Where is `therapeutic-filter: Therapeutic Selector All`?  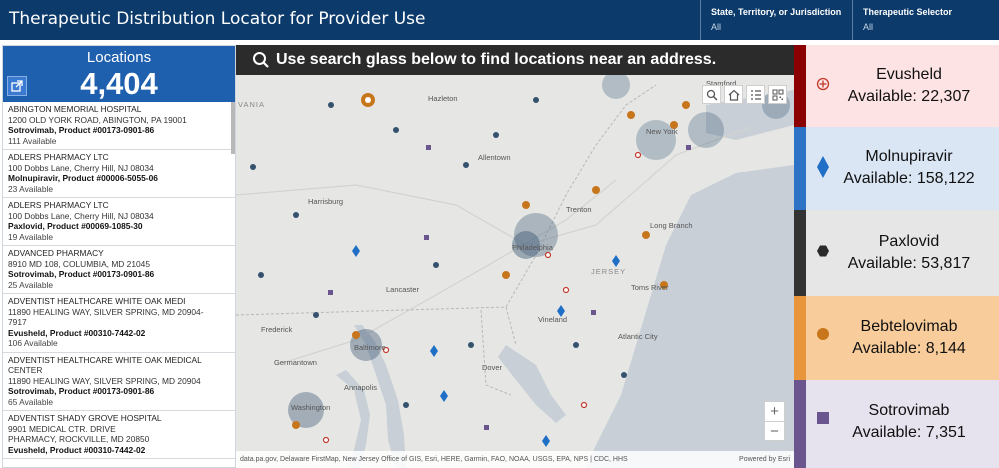
therapeutic-filter: Therapeutic Selector All is located at coordinates (925, 20).